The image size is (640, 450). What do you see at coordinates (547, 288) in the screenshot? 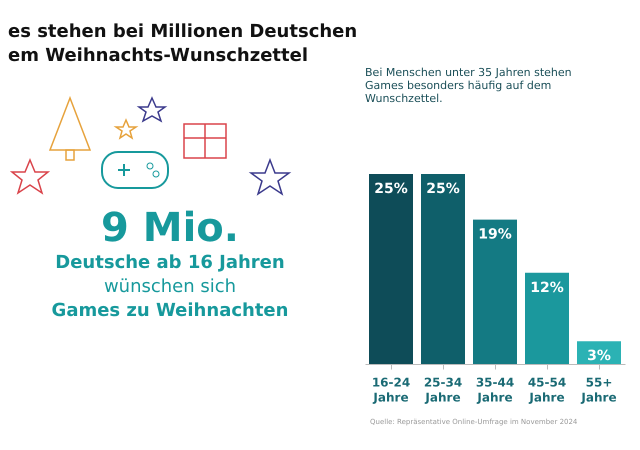
I see `data-label: 12%` at bounding box center [547, 288].